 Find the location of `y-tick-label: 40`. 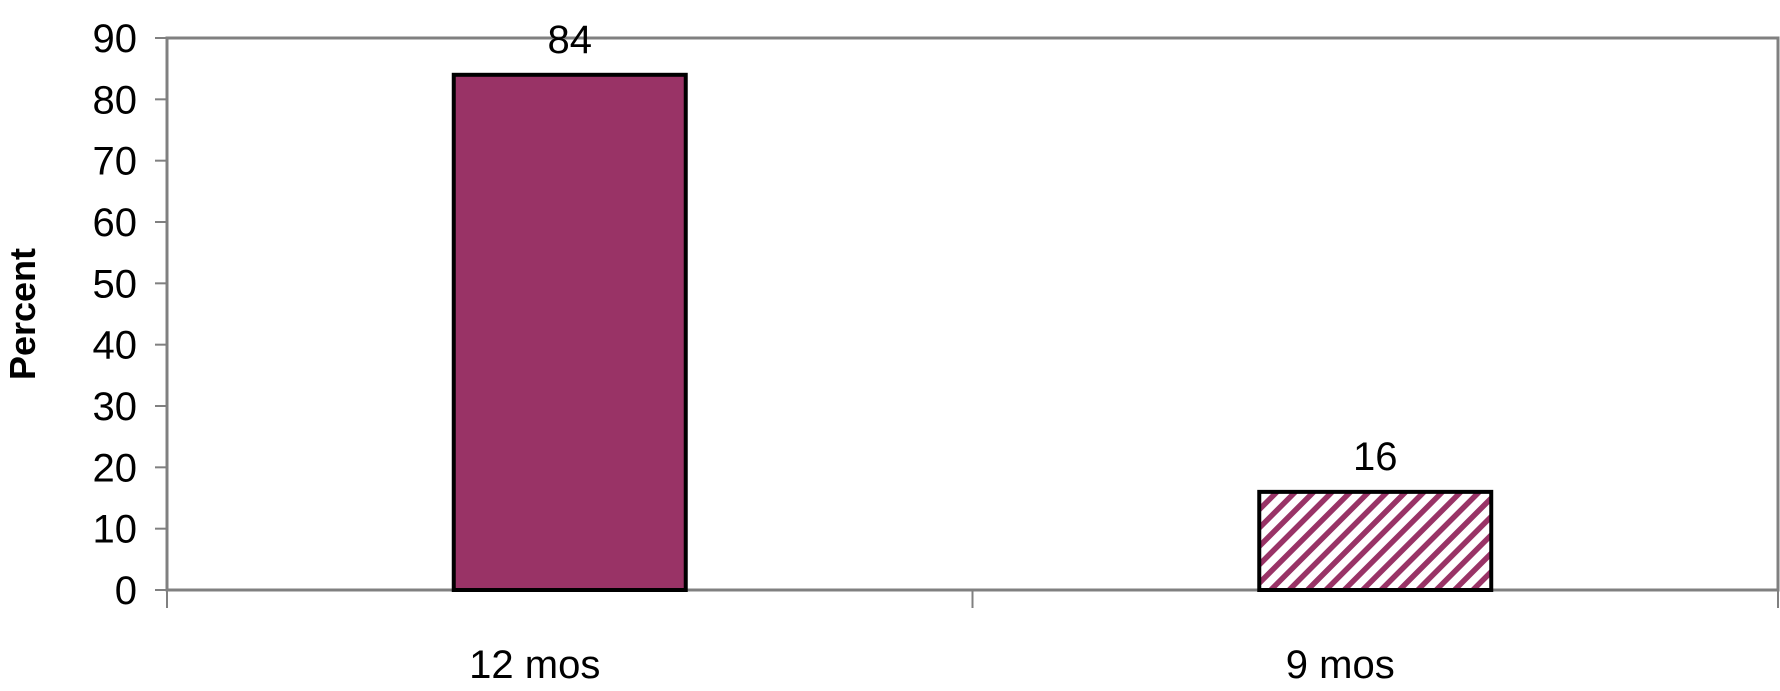

y-tick-label: 40 is located at coordinates (115, 346).